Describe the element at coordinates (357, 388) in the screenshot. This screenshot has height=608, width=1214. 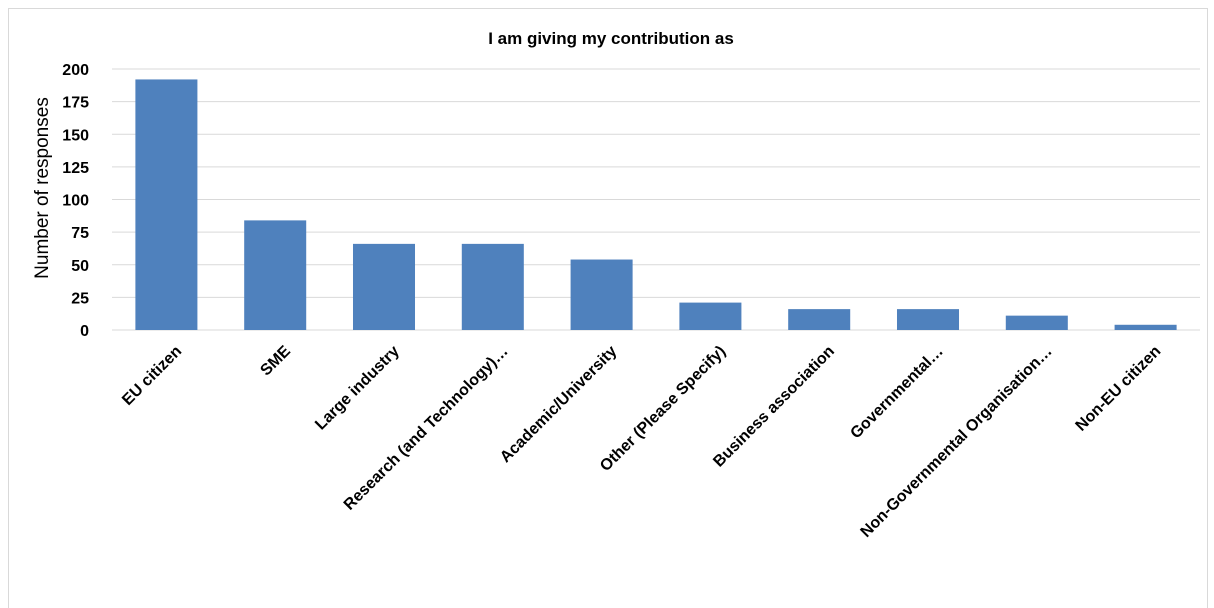
I see `x-tick-label: Large industry` at that location.